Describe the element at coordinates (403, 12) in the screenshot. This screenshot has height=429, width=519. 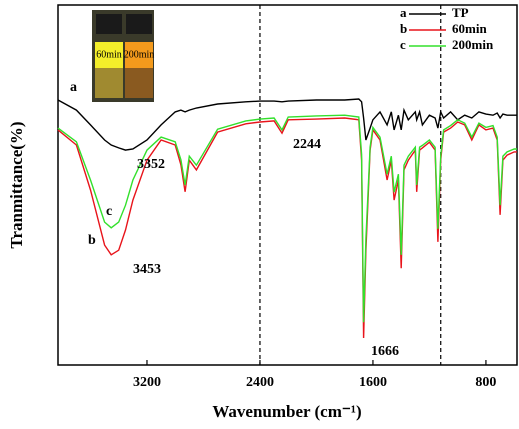
I see `legend-letter: a` at that location.